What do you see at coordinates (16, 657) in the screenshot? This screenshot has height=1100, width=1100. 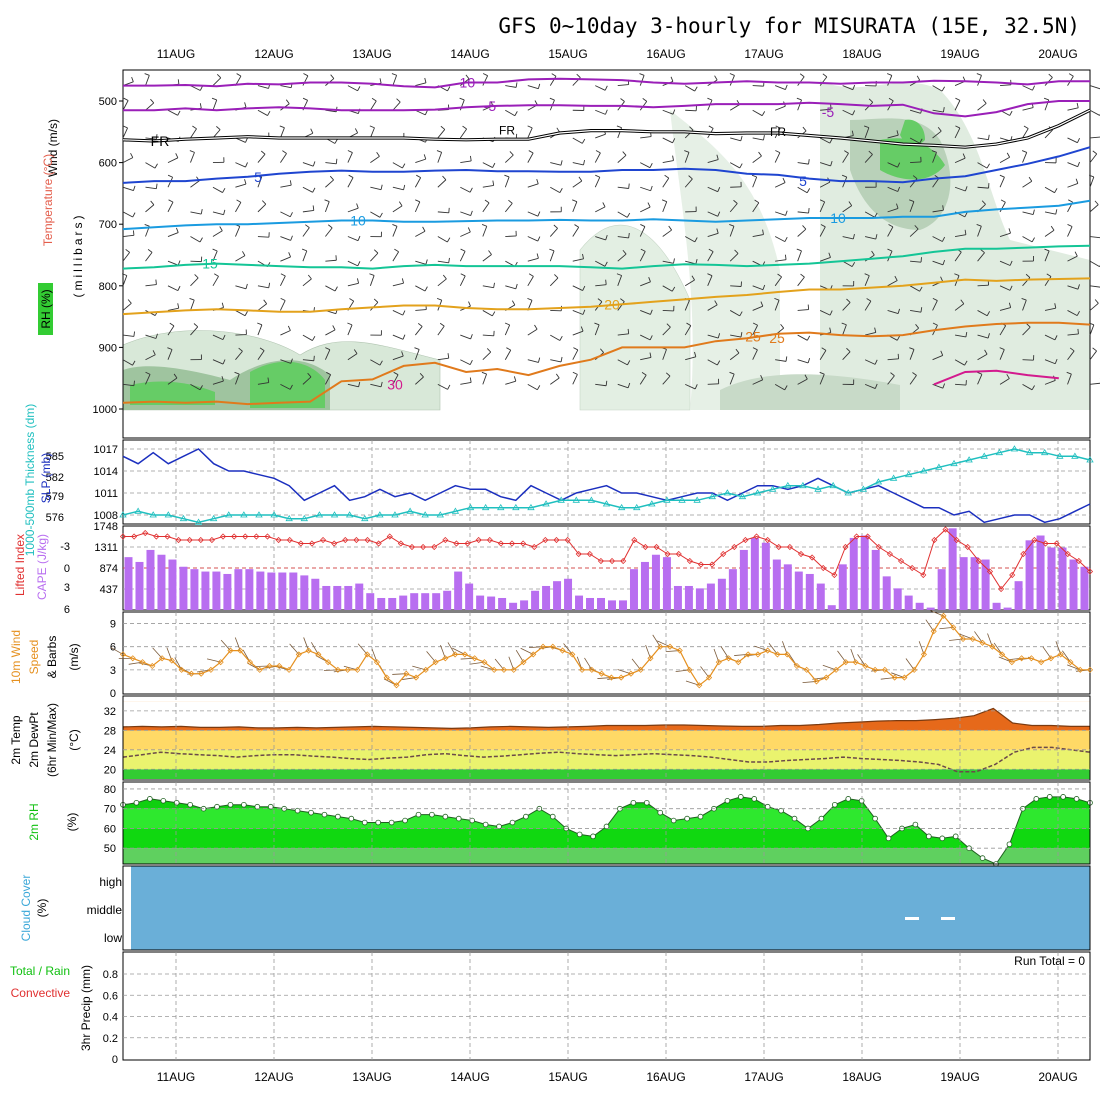 I see `wind10m-ylabel: 10m Wind` at bounding box center [16, 657].